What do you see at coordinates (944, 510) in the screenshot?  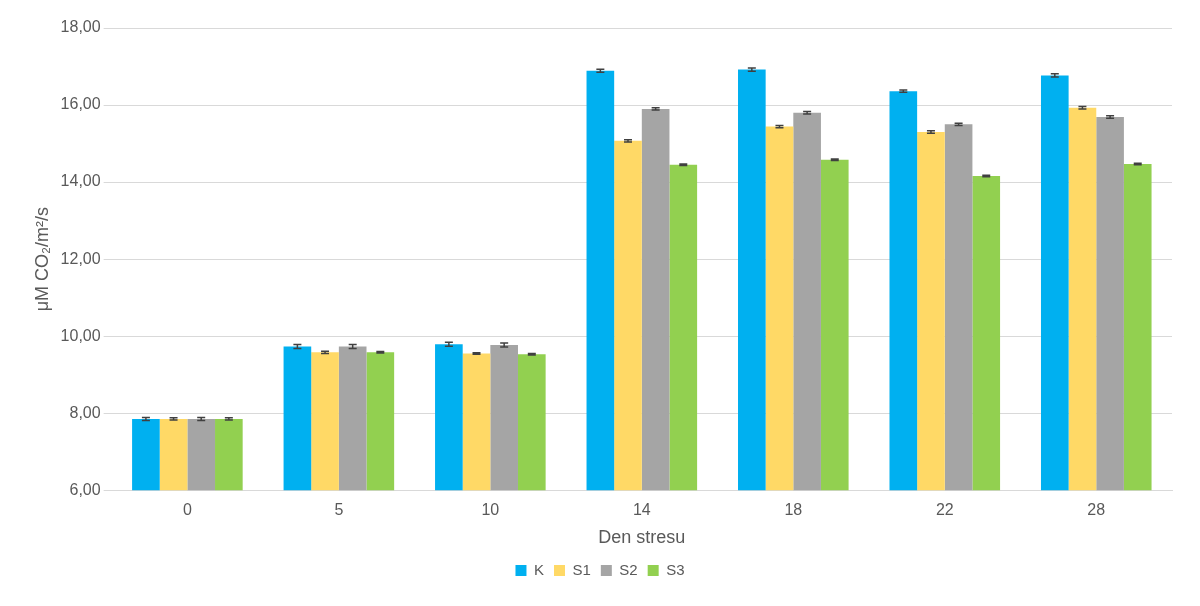 I see `x-tick-label: 22` at bounding box center [944, 510].